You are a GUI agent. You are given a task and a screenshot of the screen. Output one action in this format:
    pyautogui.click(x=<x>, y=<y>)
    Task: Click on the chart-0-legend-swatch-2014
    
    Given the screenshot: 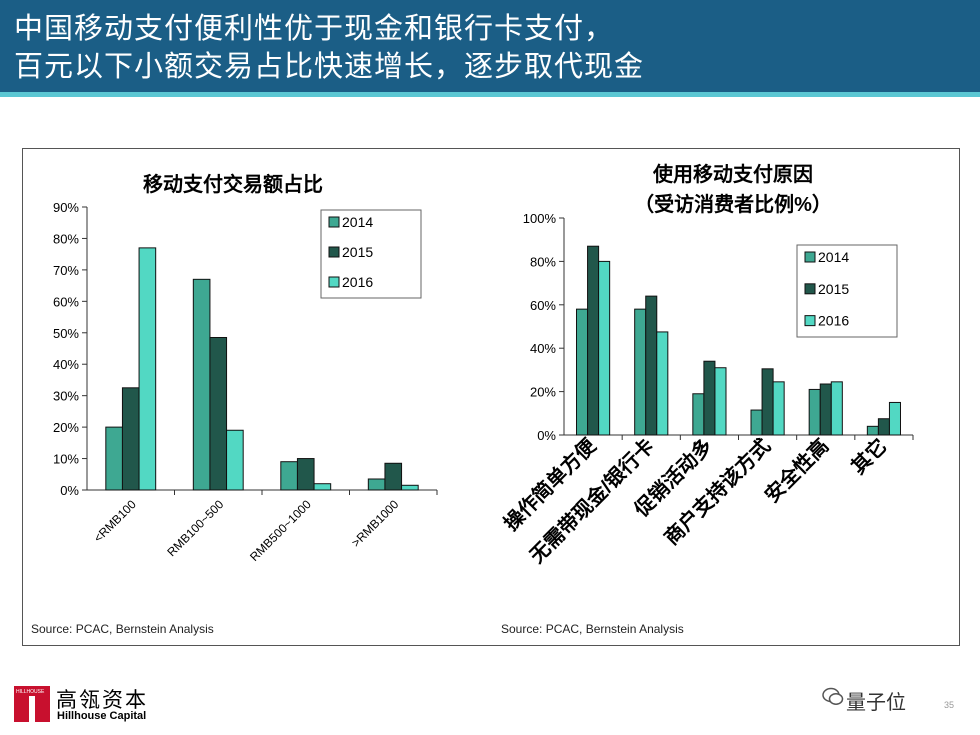 What is the action you would take?
    pyautogui.click(x=334, y=222)
    